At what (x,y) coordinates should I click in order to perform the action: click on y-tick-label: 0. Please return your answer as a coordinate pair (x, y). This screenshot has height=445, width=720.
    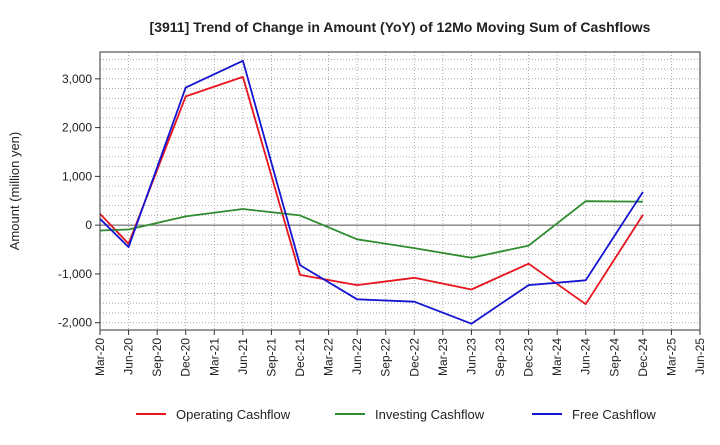
    Looking at the image, I should click on (88, 225).